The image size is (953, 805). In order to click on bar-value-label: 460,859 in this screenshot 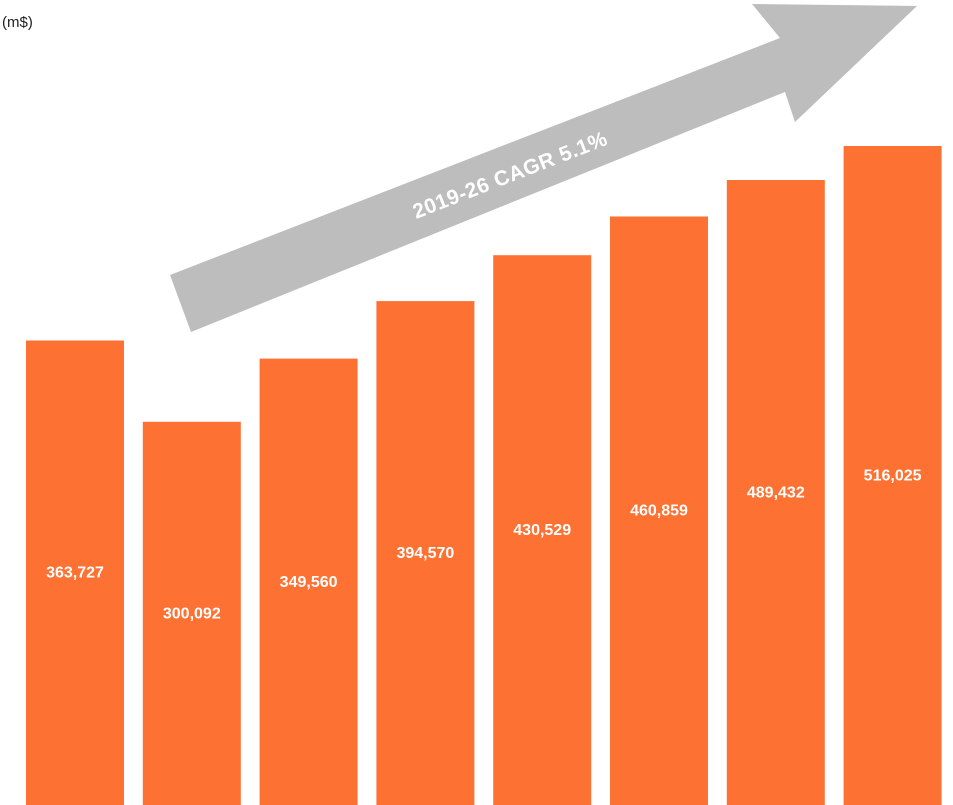, I will do `click(659, 511)`.